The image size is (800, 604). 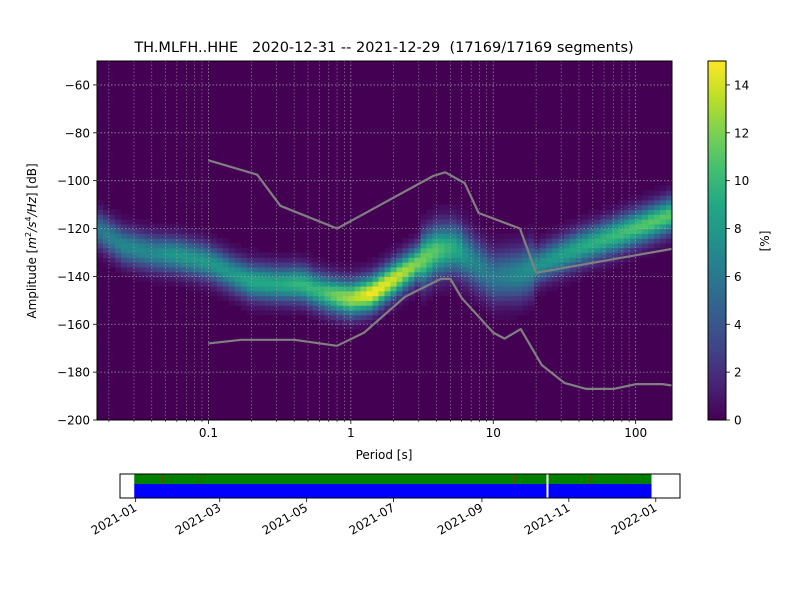 I want to click on y-tick-label: −200, so click(x=73, y=421).